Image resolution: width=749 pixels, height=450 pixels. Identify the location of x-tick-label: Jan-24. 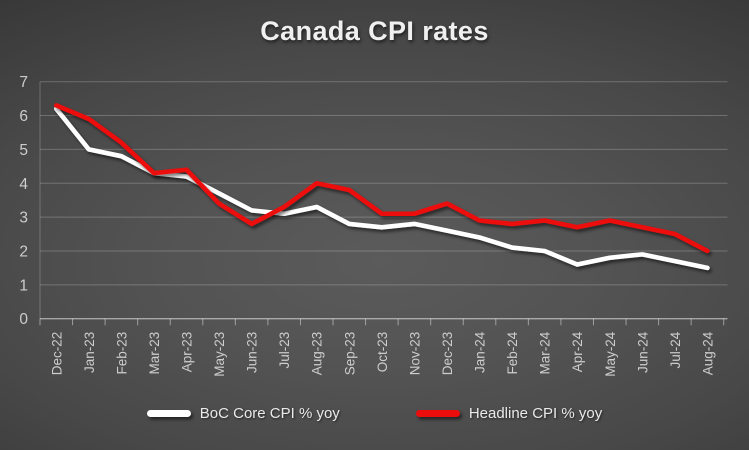
(480, 352).